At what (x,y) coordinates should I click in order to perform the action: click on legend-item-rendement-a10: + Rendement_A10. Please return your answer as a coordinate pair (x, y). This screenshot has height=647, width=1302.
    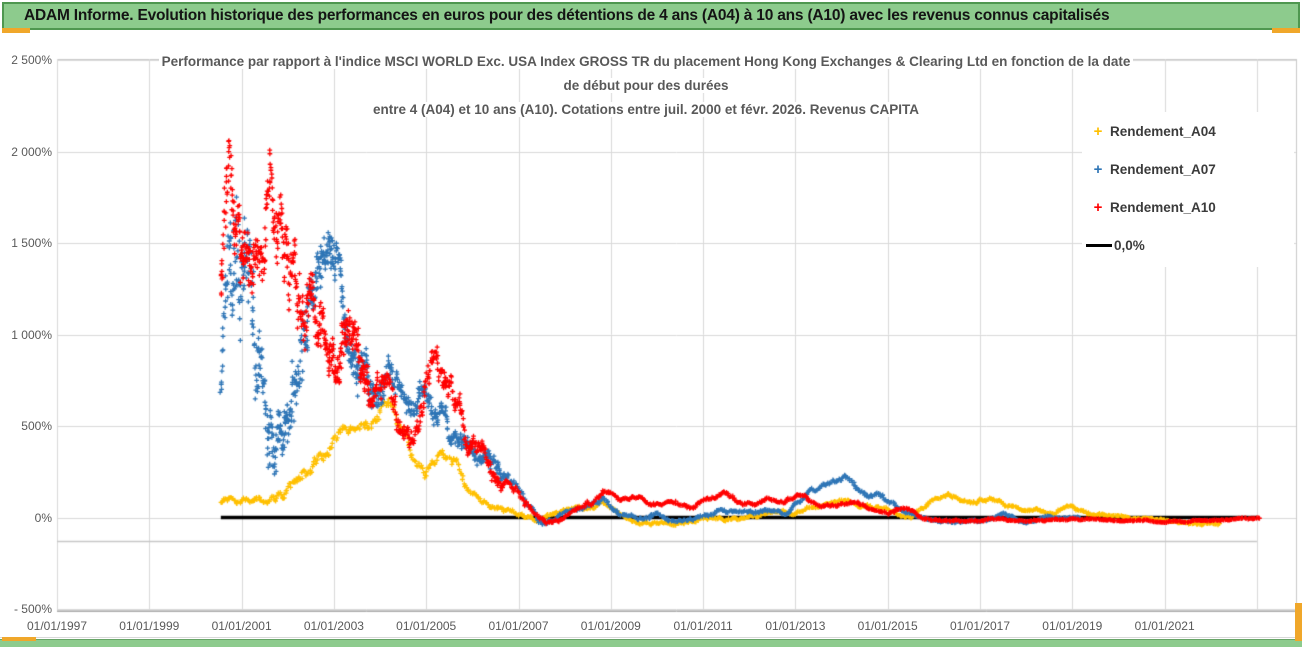
    Looking at the image, I should click on (1188, 207).